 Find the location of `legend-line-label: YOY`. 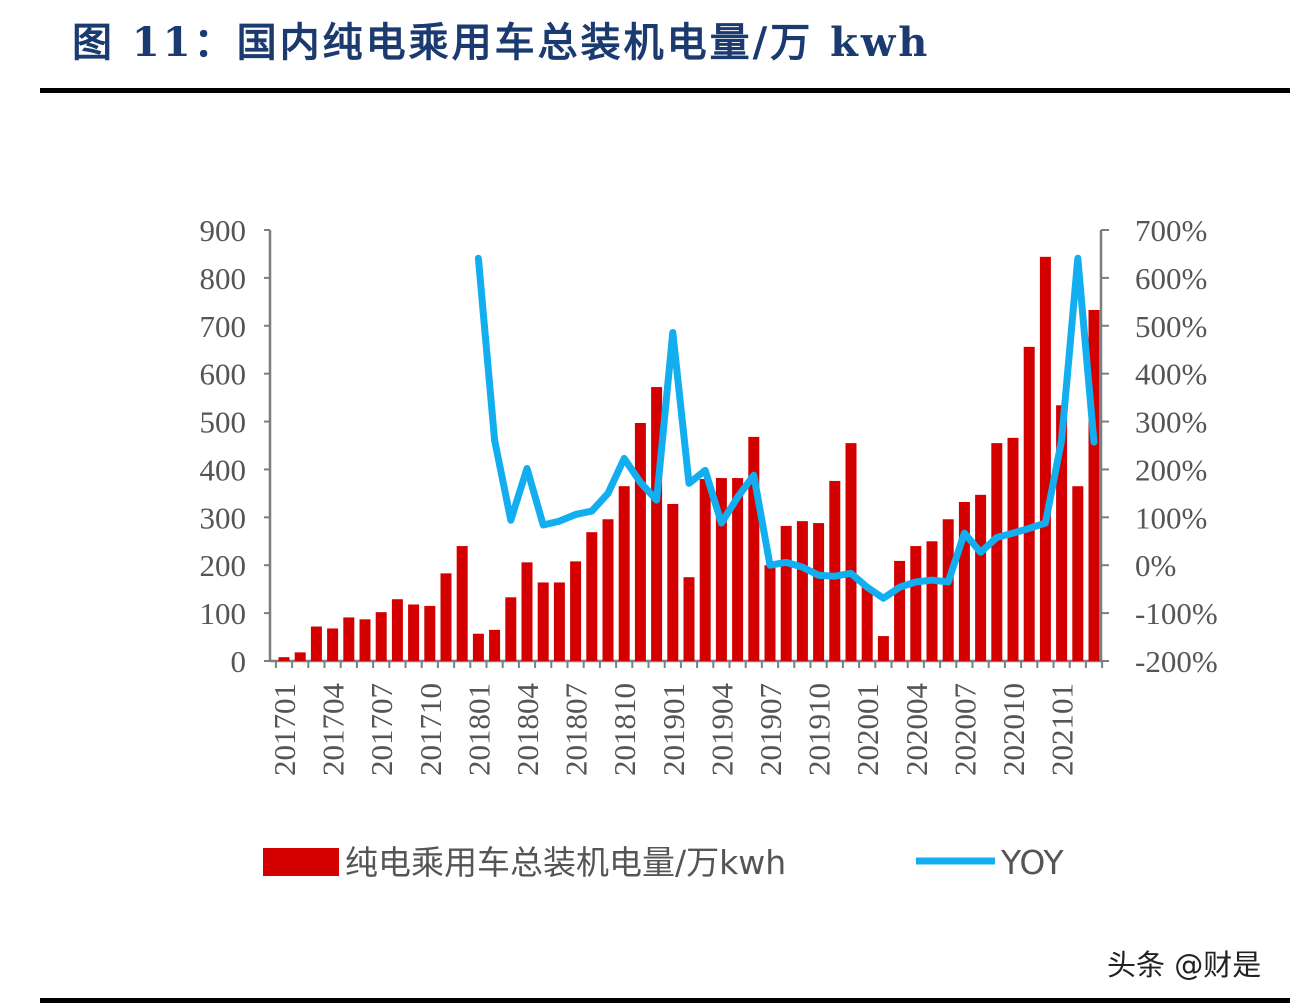

legend-line-label: YOY is located at coordinates (1032, 862).